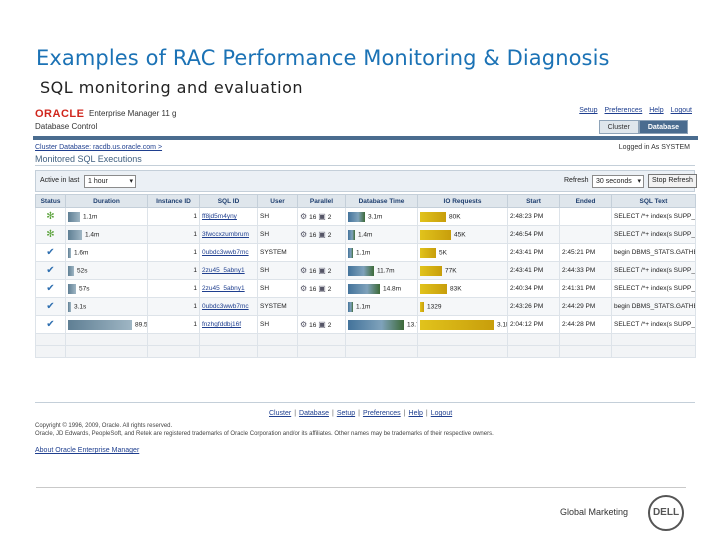 The width and height of the screenshot is (720, 540). What do you see at coordinates (585, 252) in the screenshot?
I see `ended-cell: 2:45:21 PM` at bounding box center [585, 252].